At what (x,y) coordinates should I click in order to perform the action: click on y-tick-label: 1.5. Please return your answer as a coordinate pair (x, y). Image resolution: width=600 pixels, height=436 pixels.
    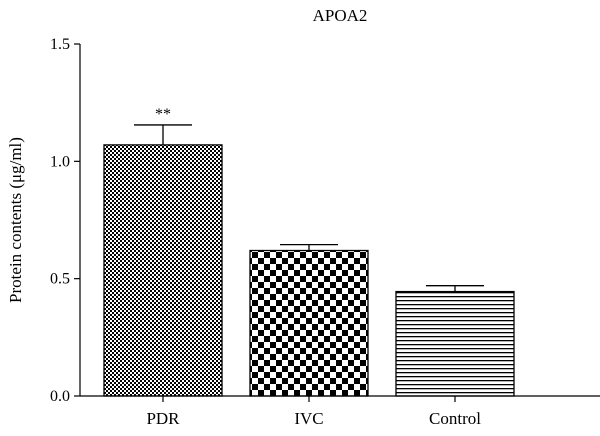
    Looking at the image, I should click on (60, 44).